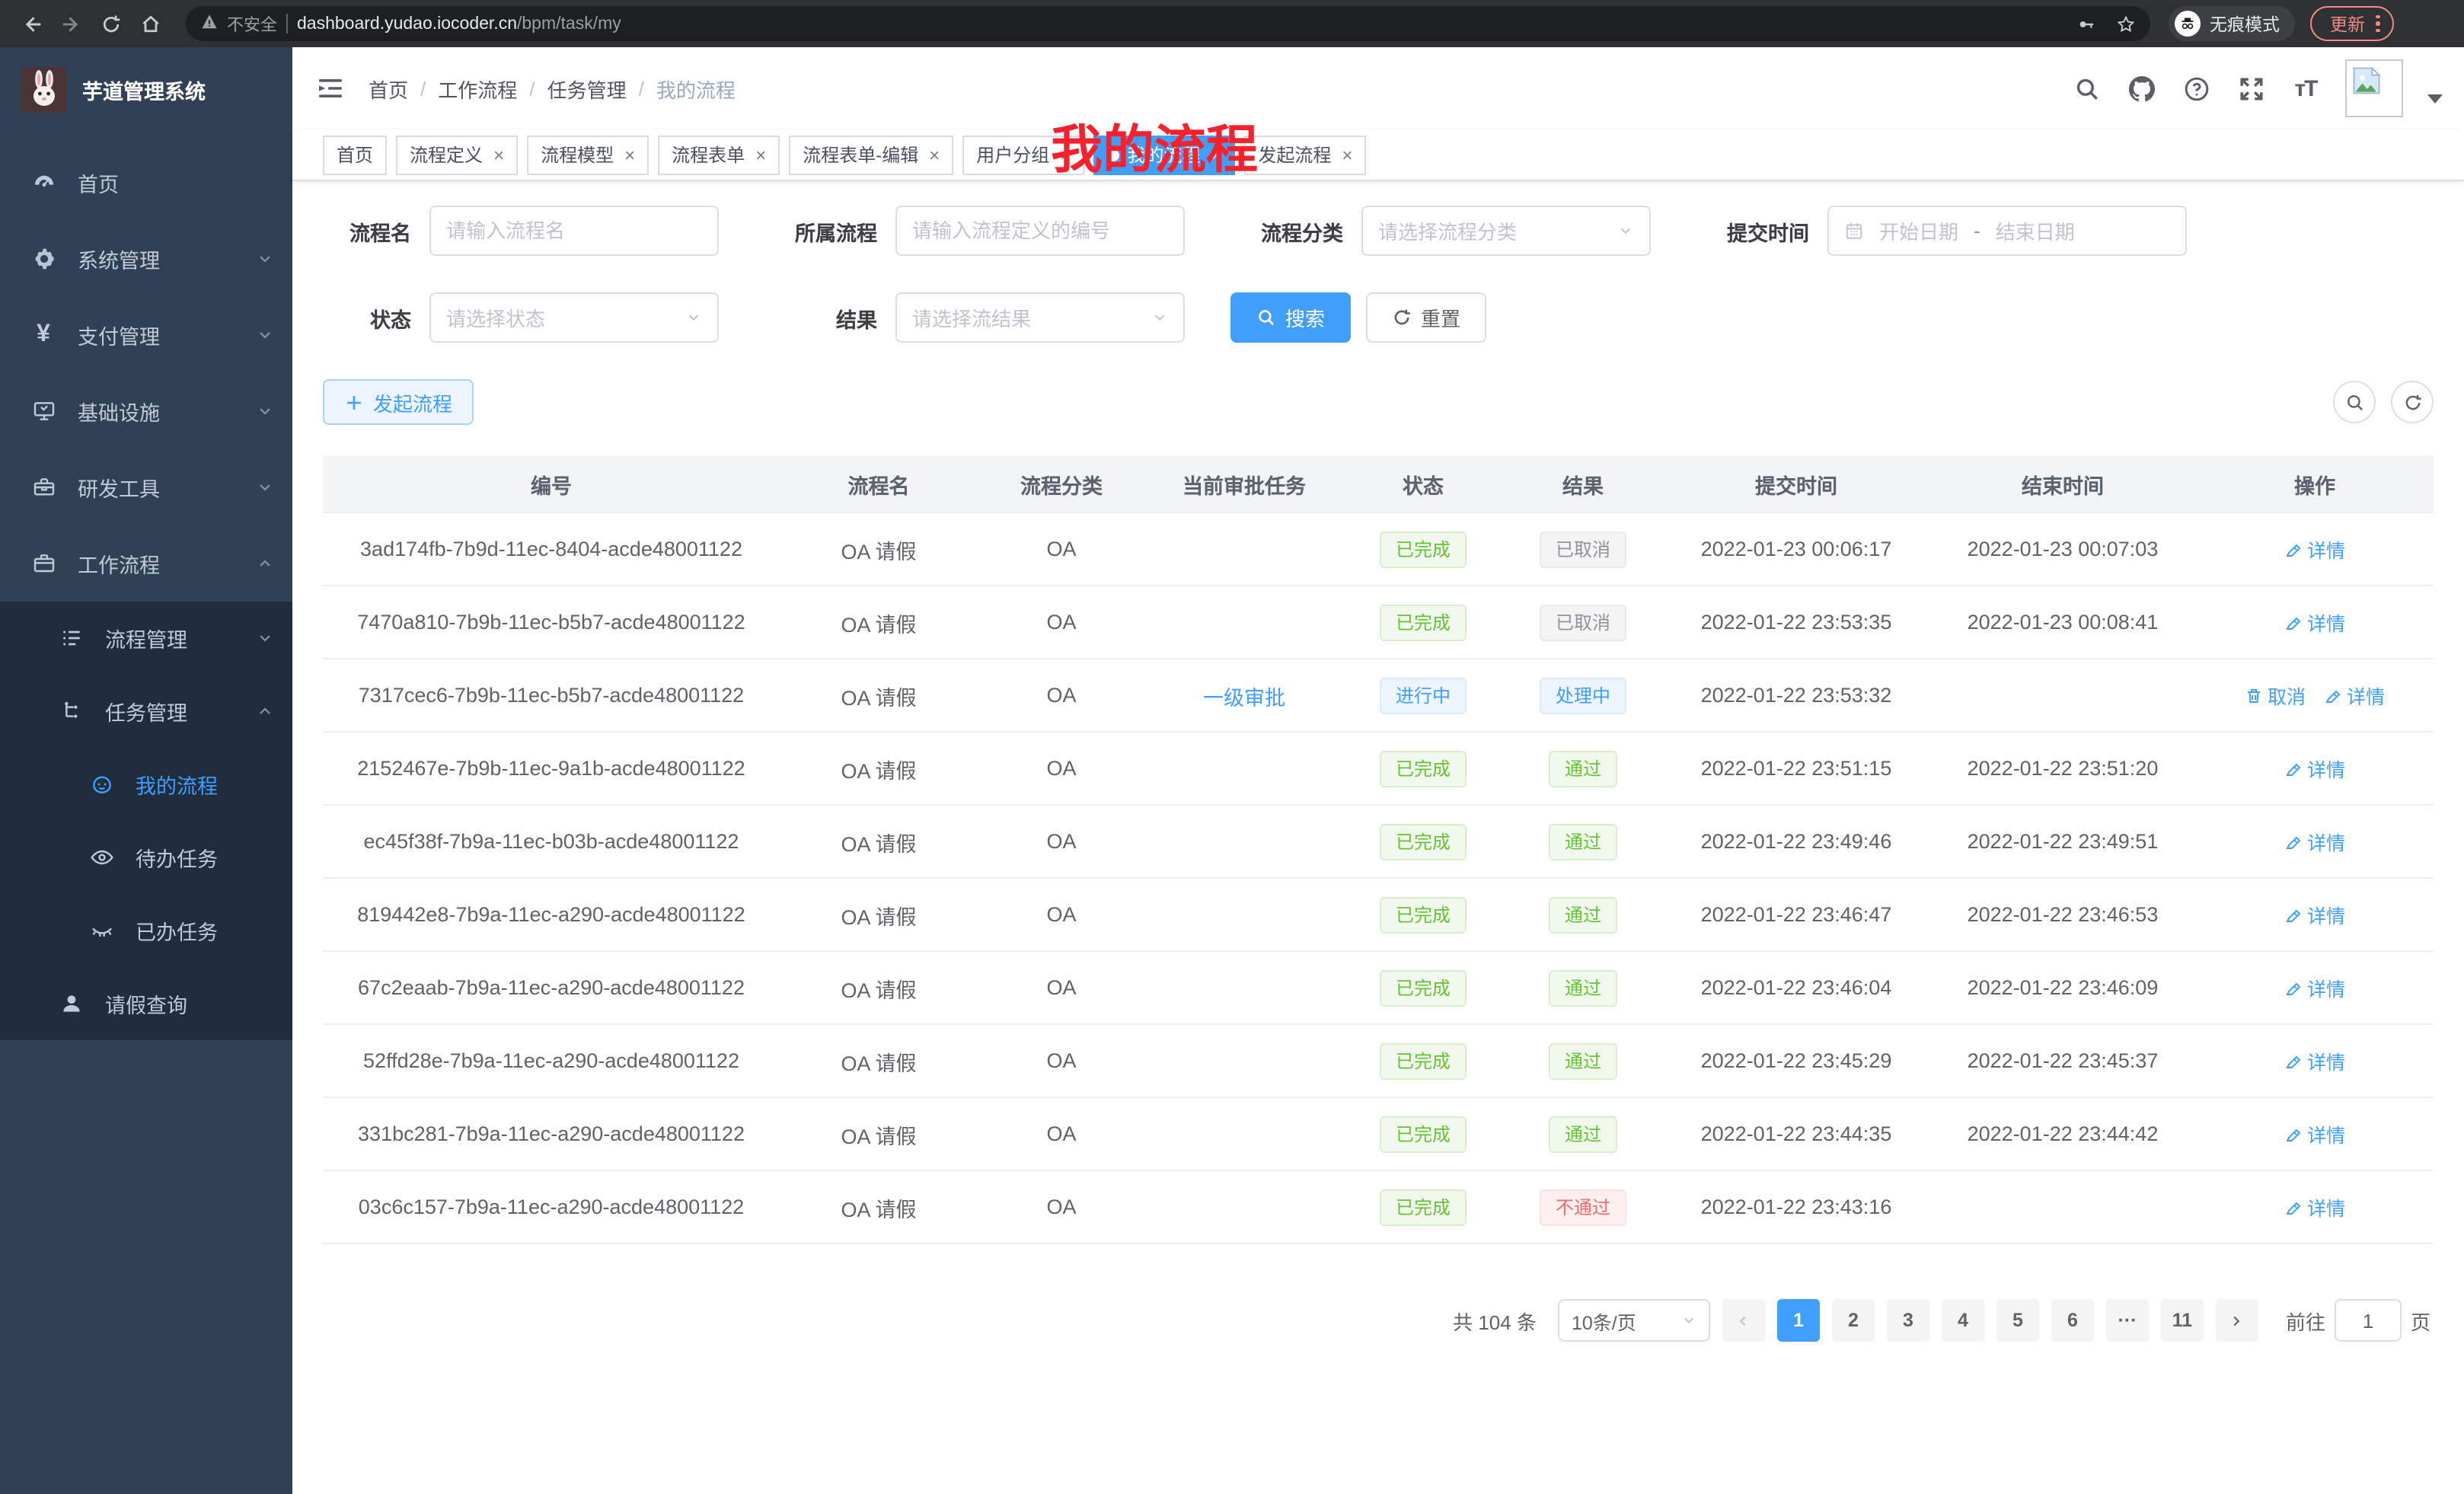  I want to click on breadcrumb-item: 首页, so click(389, 89).